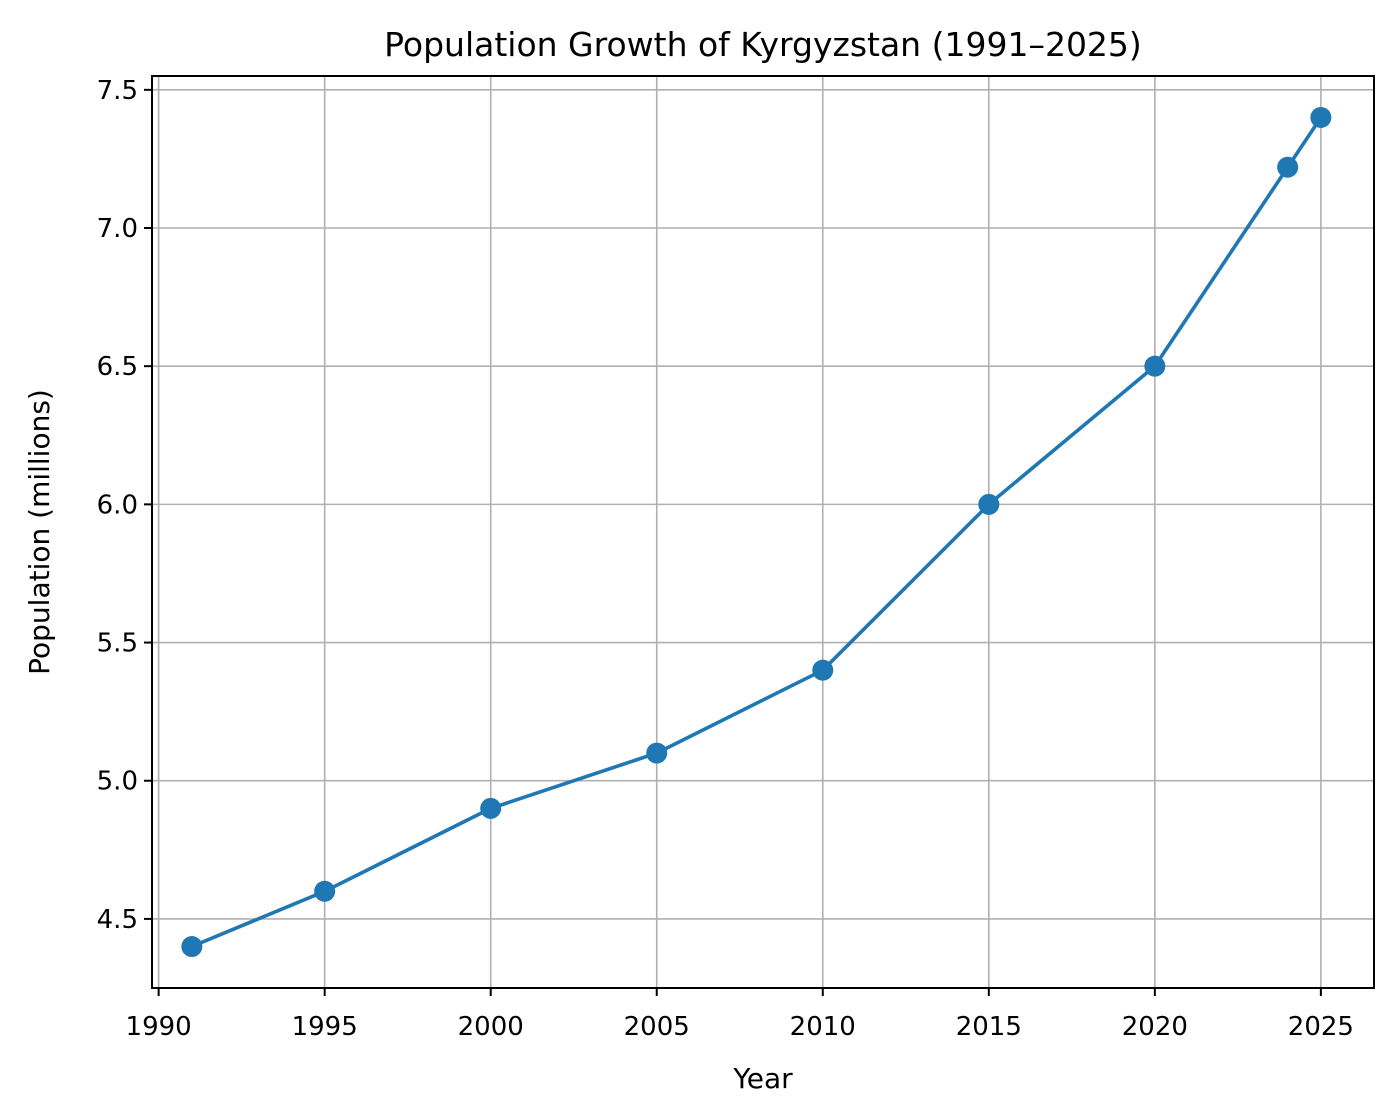  I want to click on x-tick-label: 2005, so click(657, 1027).